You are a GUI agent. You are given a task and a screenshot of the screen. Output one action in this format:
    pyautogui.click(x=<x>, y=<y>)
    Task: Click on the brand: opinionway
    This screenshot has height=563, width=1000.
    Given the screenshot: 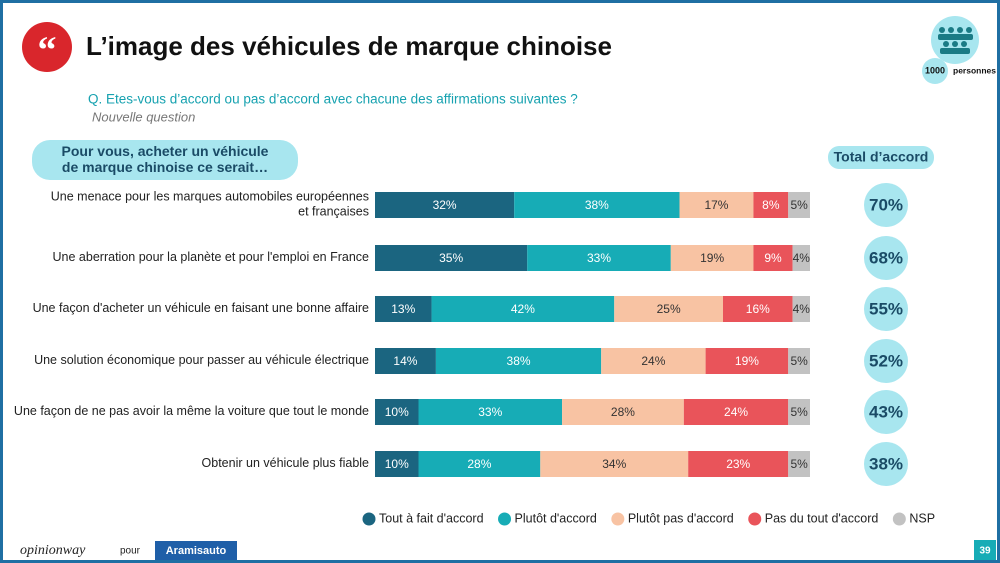 What is the action you would take?
    pyautogui.click(x=53, y=550)
    